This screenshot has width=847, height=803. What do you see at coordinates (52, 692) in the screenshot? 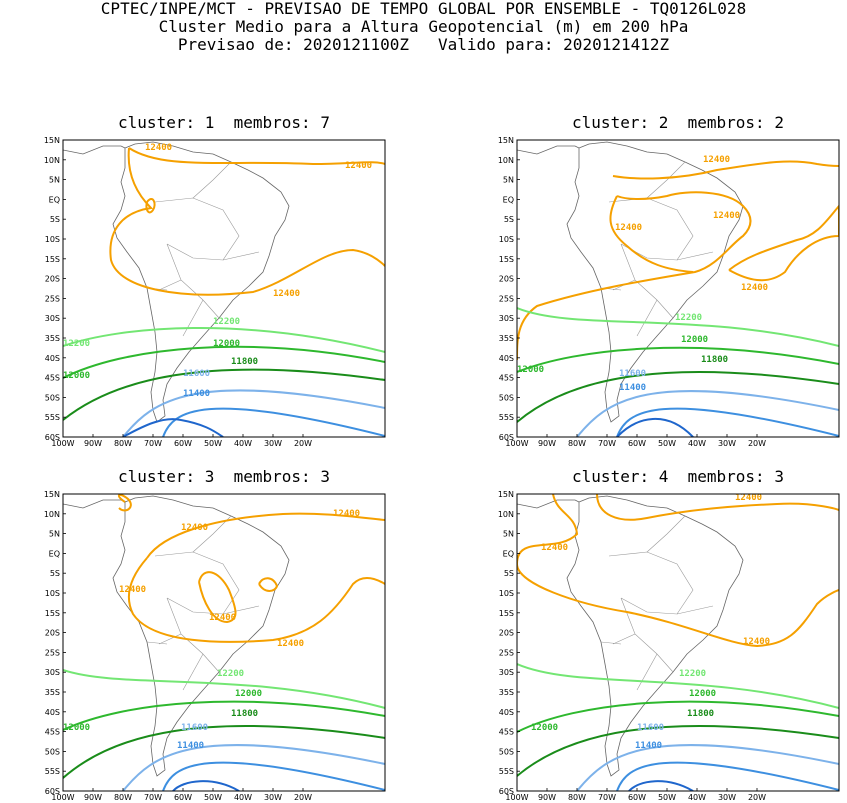
I see `lat-tick-label: 35S` at bounding box center [52, 692].